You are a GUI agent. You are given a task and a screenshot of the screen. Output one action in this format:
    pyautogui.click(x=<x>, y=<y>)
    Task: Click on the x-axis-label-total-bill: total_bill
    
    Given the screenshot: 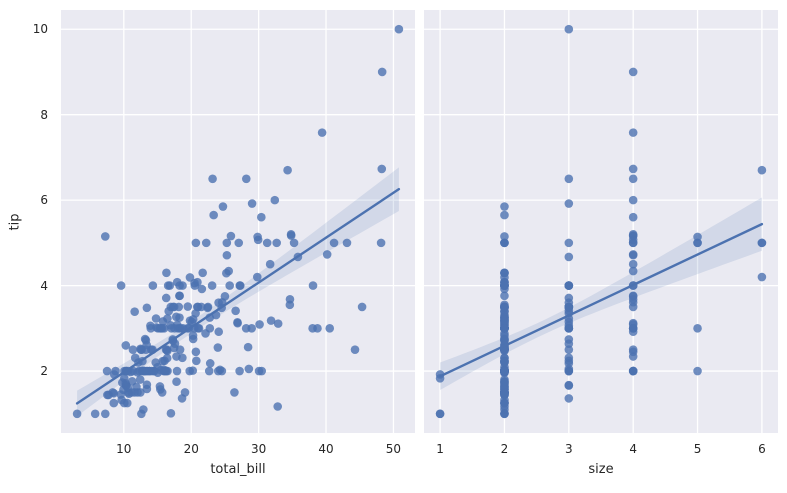 What is the action you would take?
    pyautogui.click(x=238, y=469)
    